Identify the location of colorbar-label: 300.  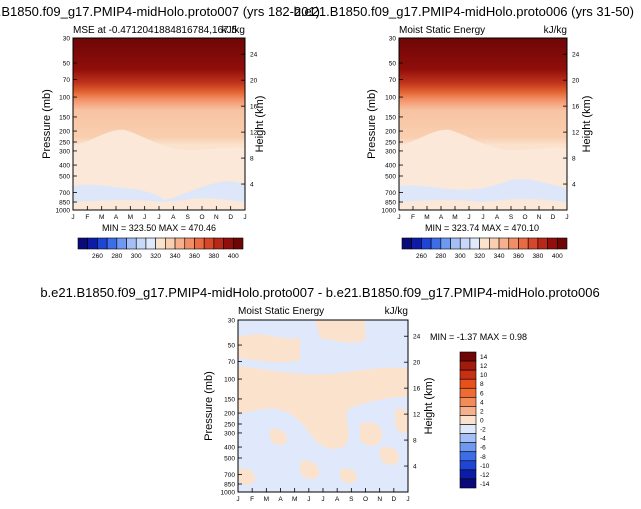
(460, 256).